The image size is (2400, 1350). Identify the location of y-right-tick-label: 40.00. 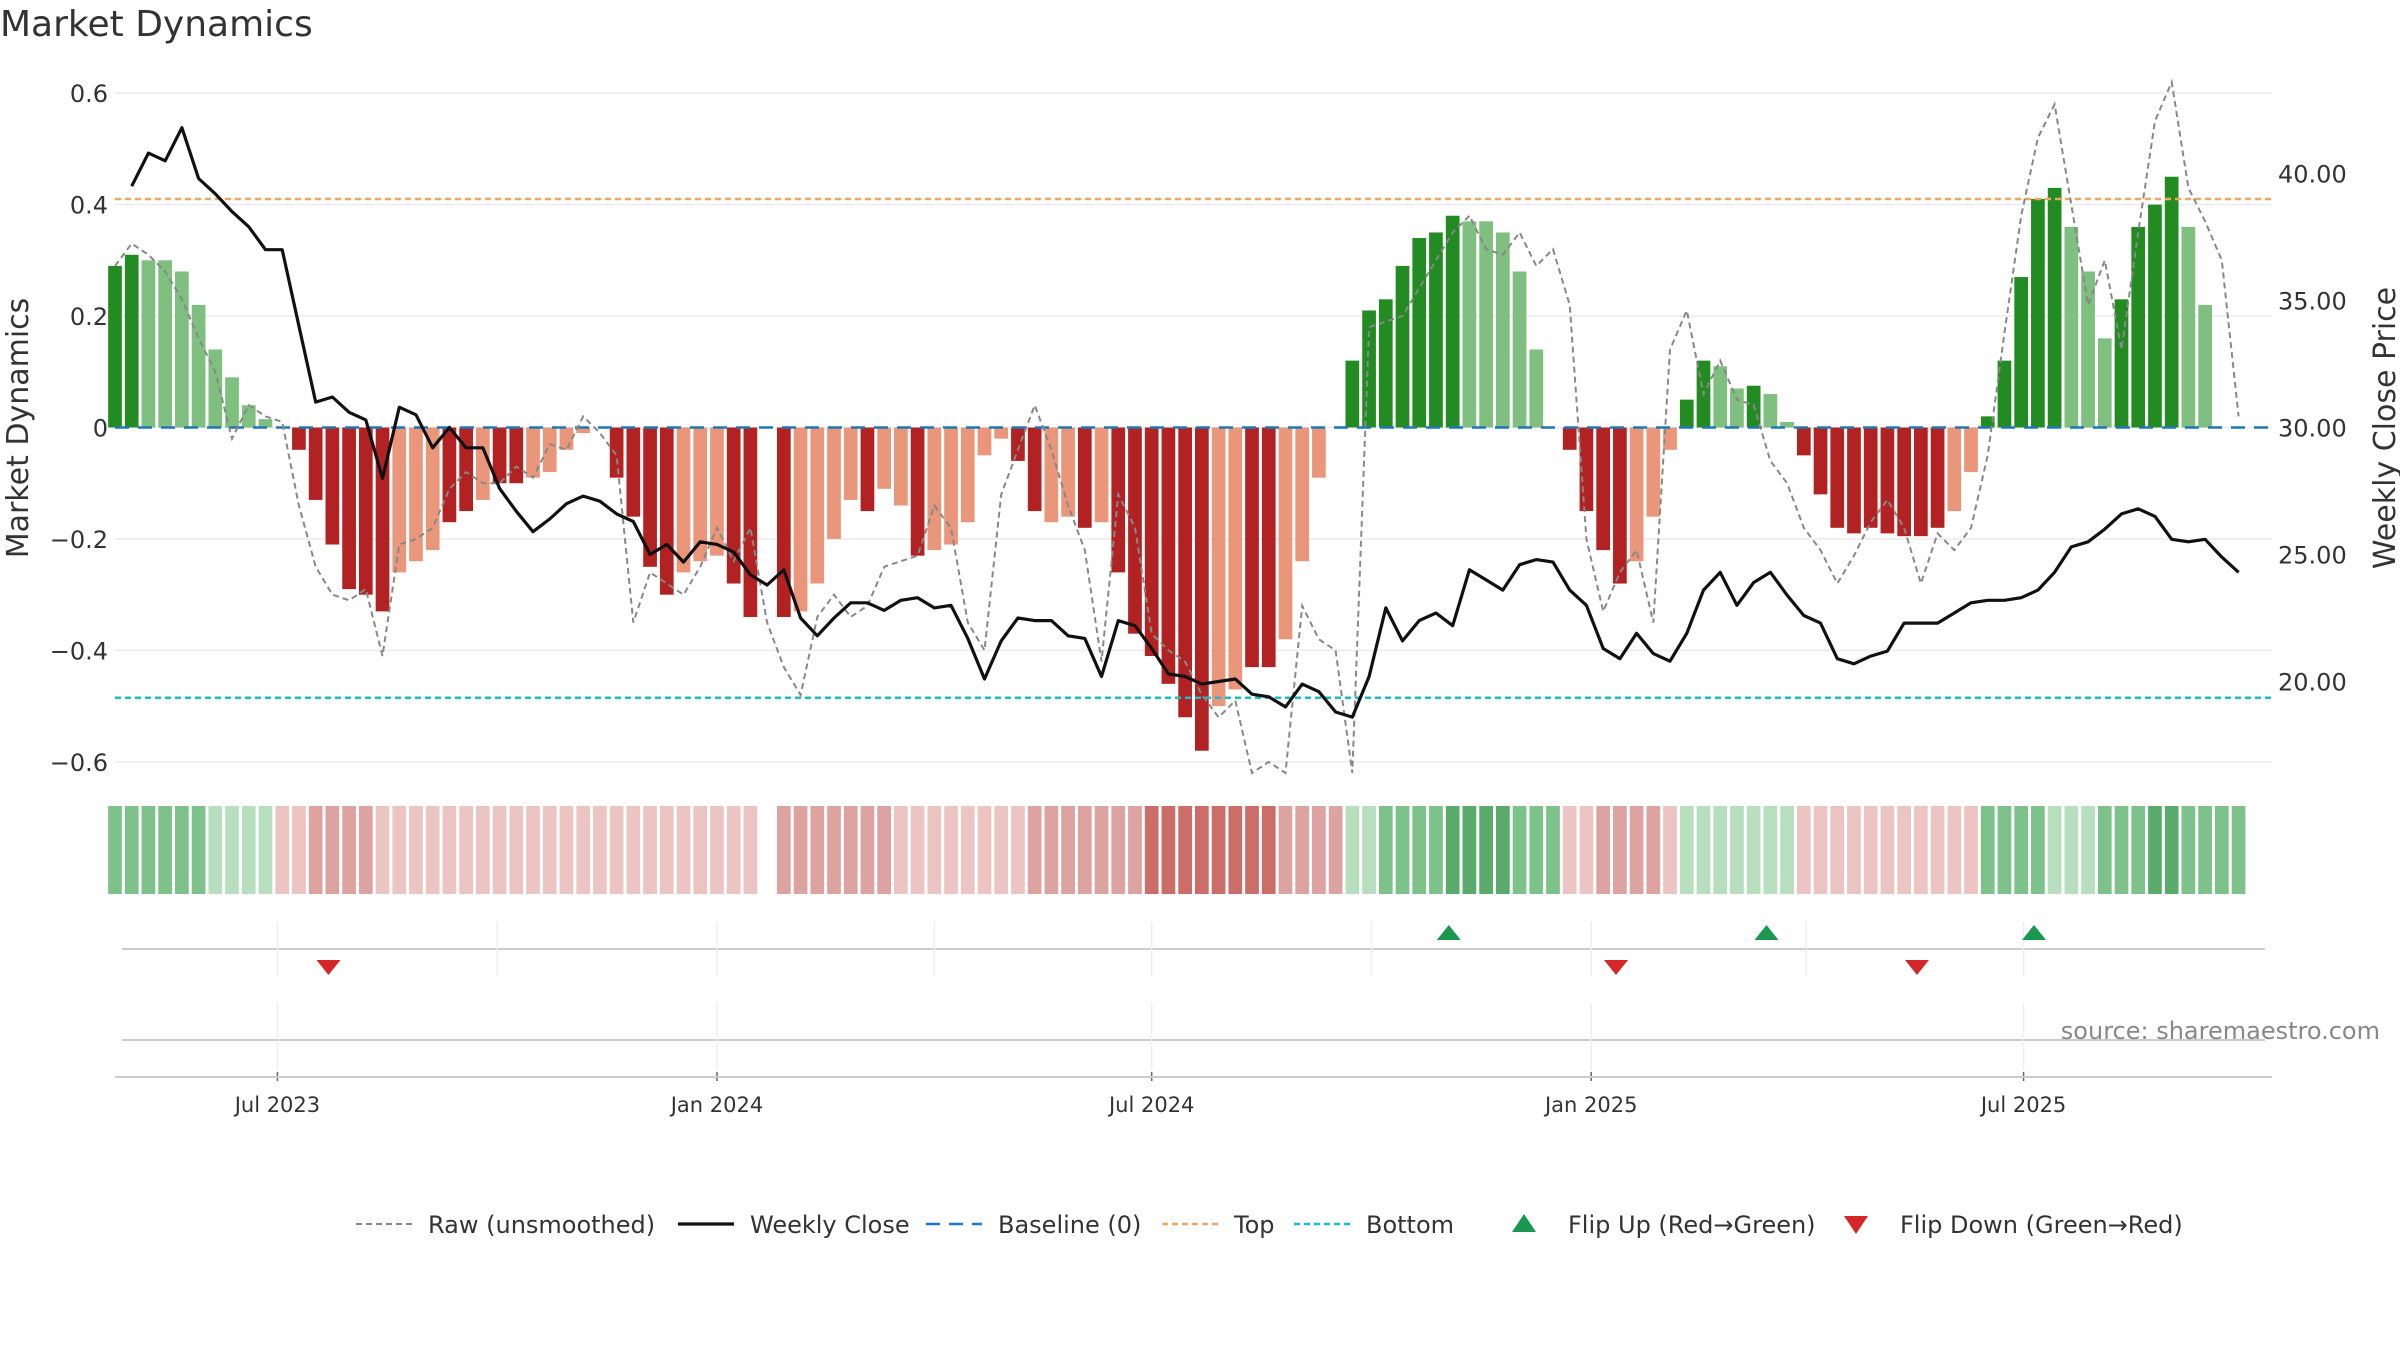
(2312, 174).